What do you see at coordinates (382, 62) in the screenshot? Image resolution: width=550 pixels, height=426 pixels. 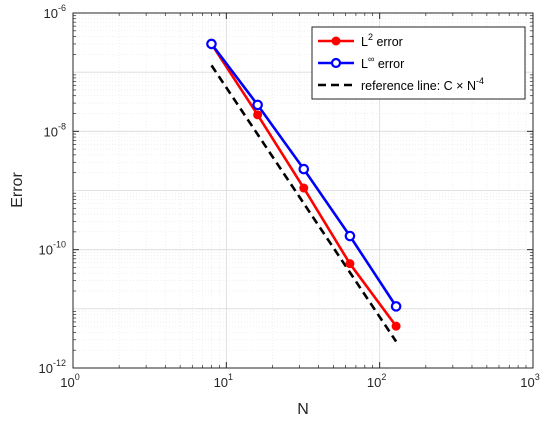 I see `legend-label-1: L∞ error` at bounding box center [382, 62].